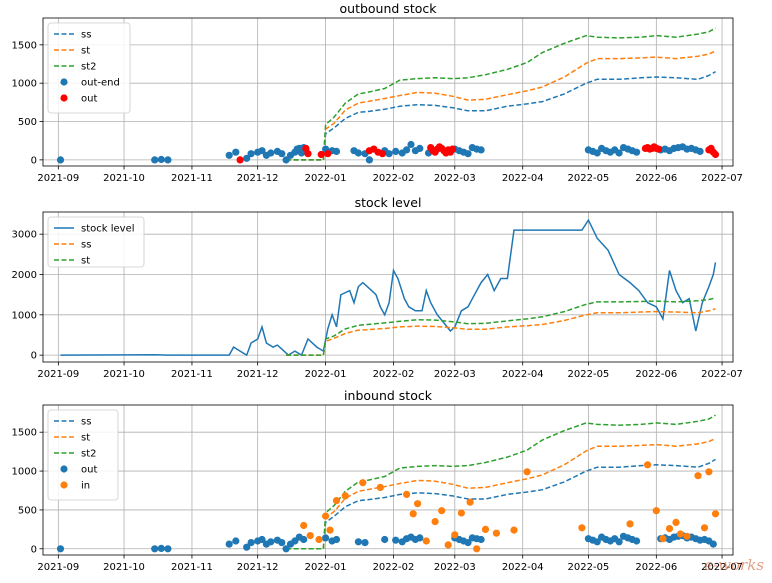  What do you see at coordinates (394, 374) in the screenshot?
I see `x-tick-label: 2022-02` at bounding box center [394, 374].